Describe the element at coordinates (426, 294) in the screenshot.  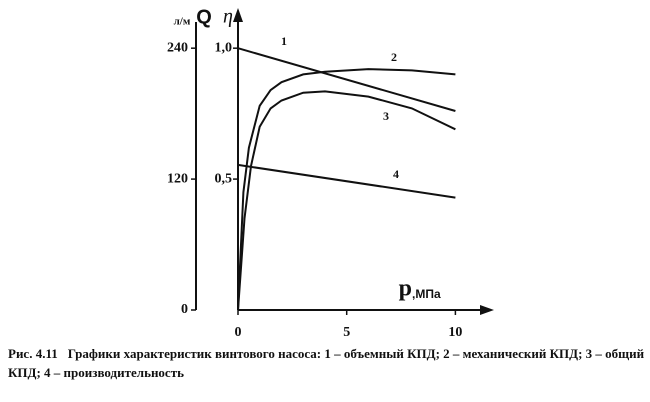
I see `x-axis-unit: ,МПа` at that location.